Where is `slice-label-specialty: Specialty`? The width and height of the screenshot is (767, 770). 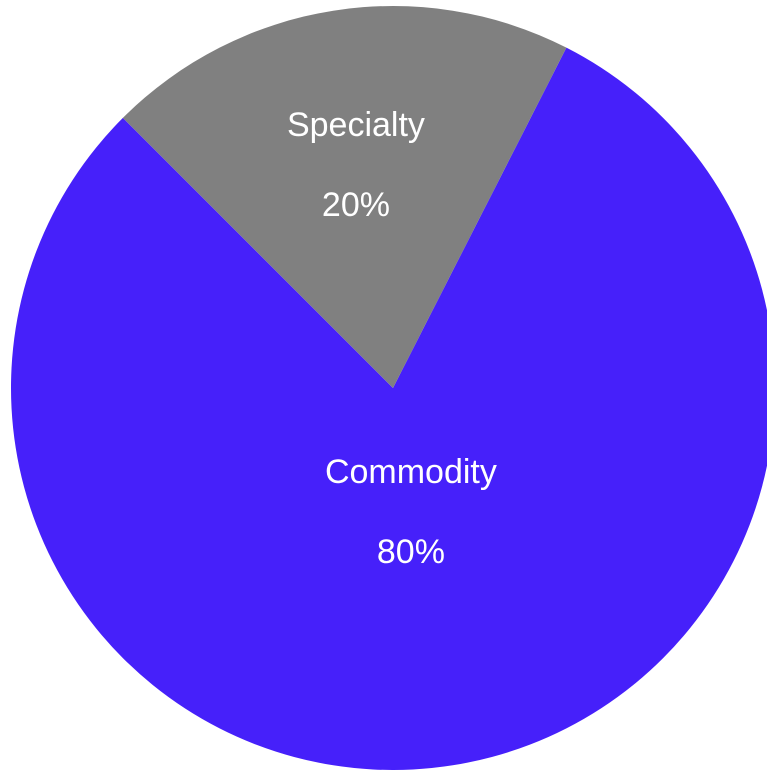 slice-label-specialty: Specialty is located at coordinates (356, 125).